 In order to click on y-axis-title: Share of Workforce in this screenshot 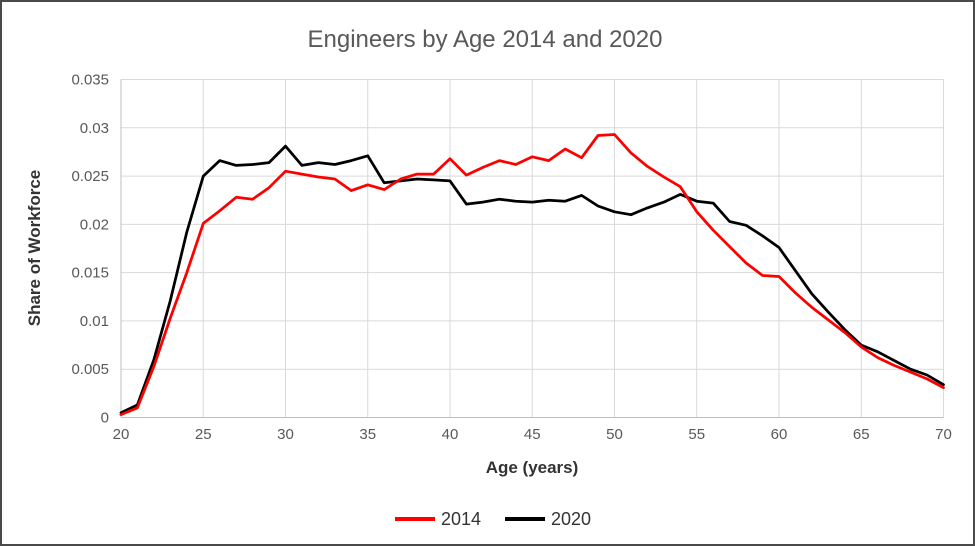, I will do `click(34, 248)`.